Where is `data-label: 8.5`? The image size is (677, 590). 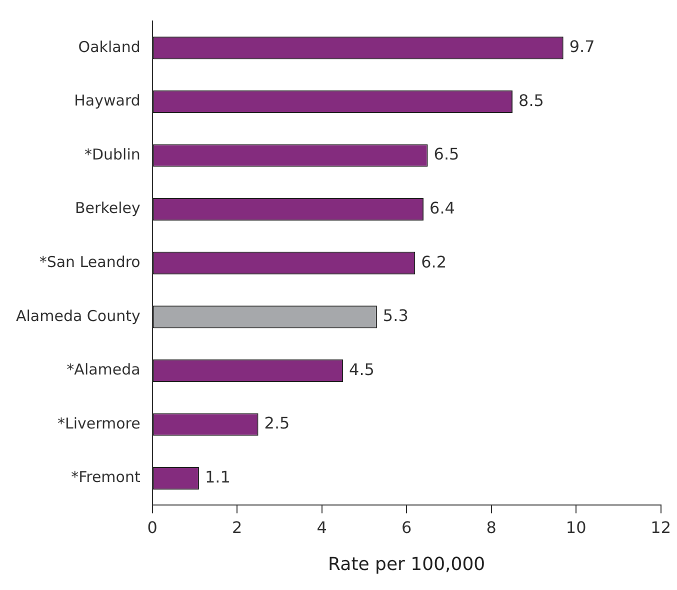 data-label: 8.5 is located at coordinates (531, 100).